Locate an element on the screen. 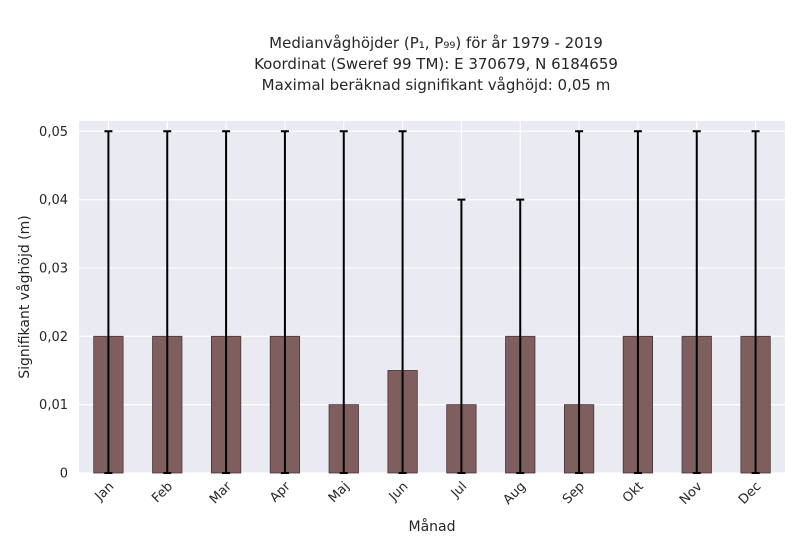  errorbar-nov is located at coordinates (696, 302).